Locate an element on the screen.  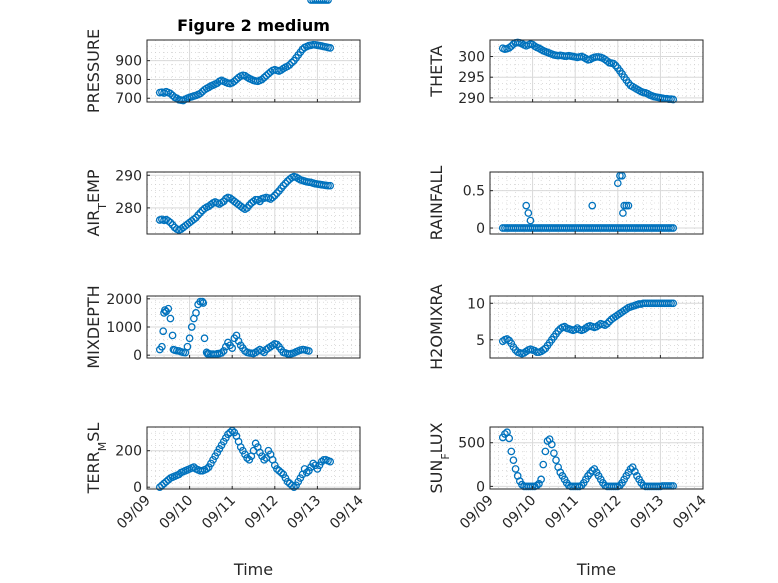
subplot-pressure: 700 800 900 PRESSURE Figure 2 medium is located at coordinates (222, 64).